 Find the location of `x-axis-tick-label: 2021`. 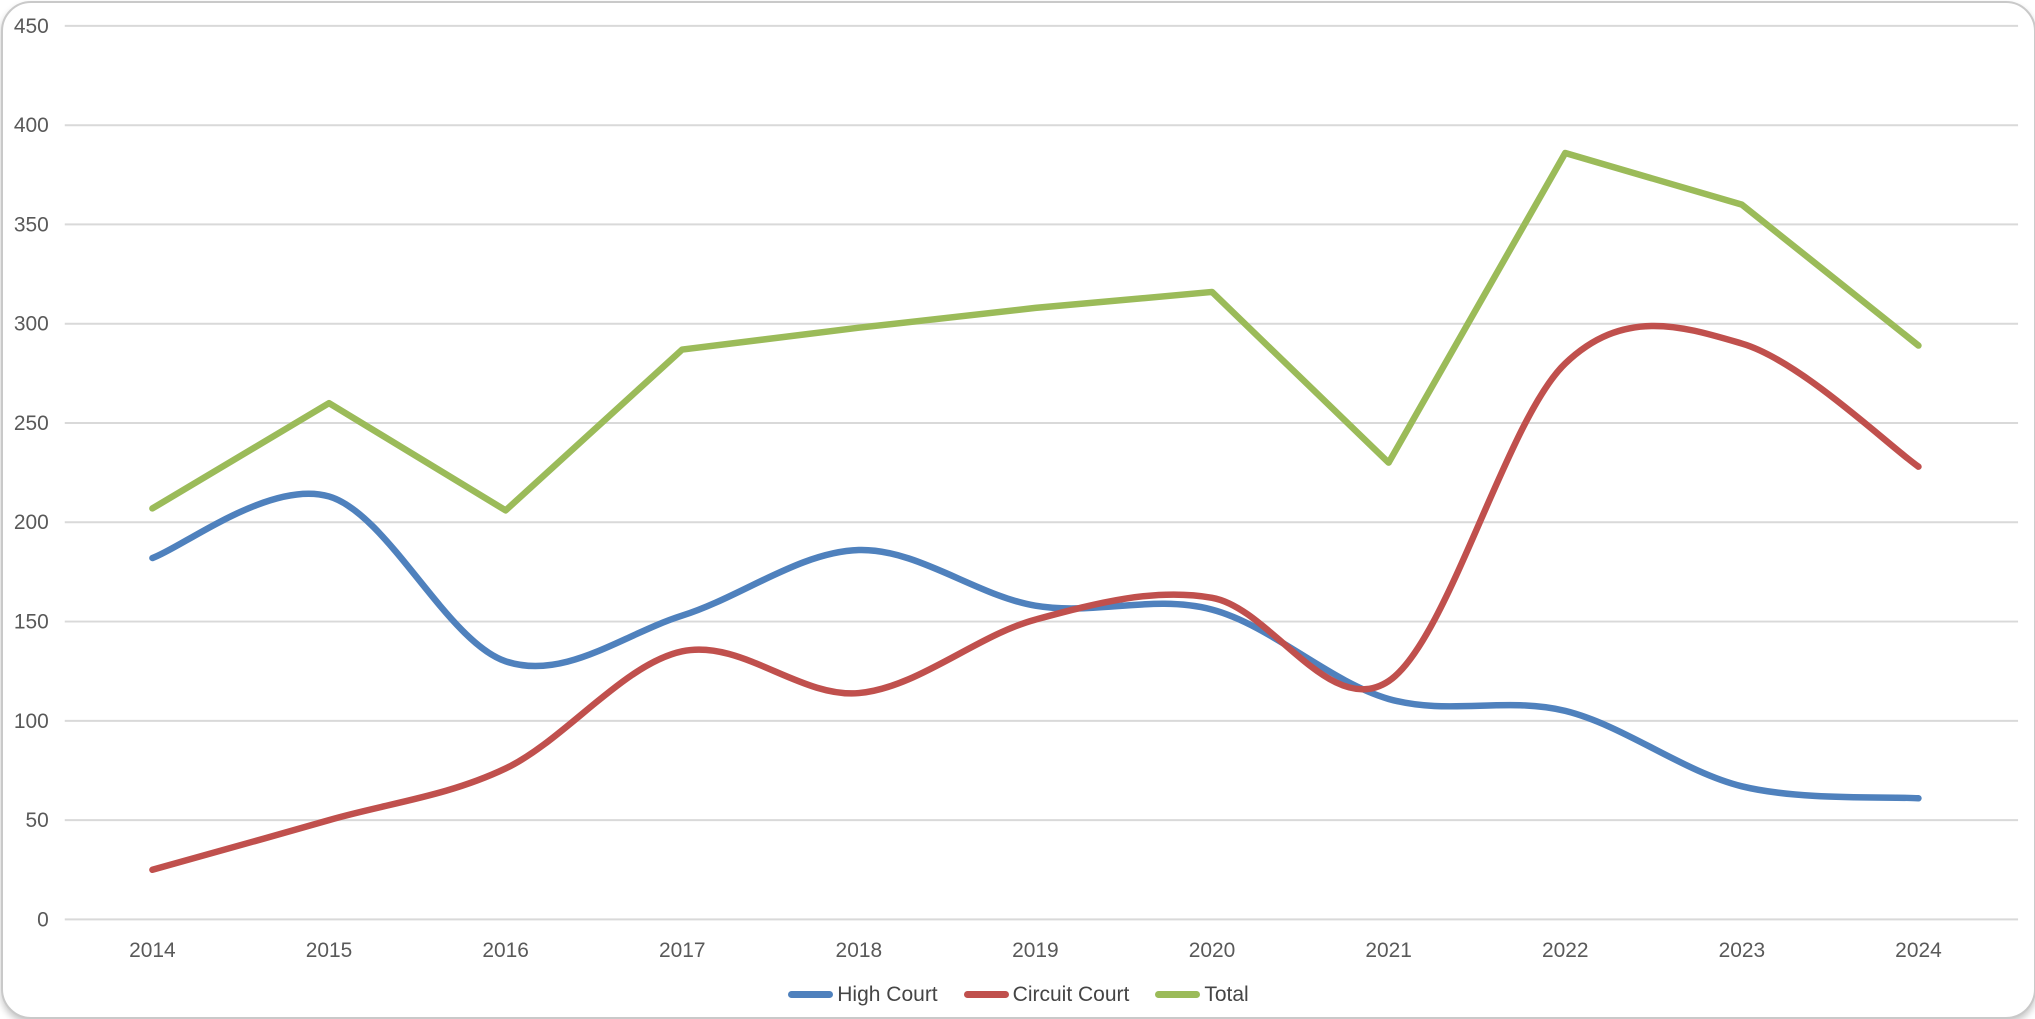

x-axis-tick-label: 2021 is located at coordinates (1388, 950).